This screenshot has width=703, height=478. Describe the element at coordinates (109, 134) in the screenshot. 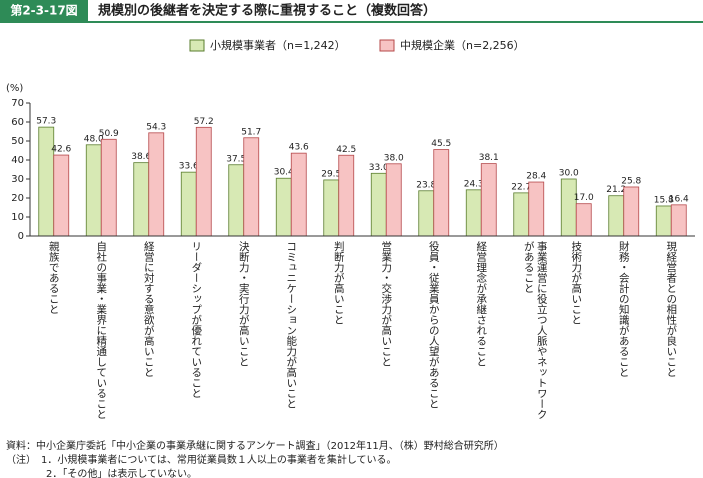

I see `value-label: 50.9` at that location.